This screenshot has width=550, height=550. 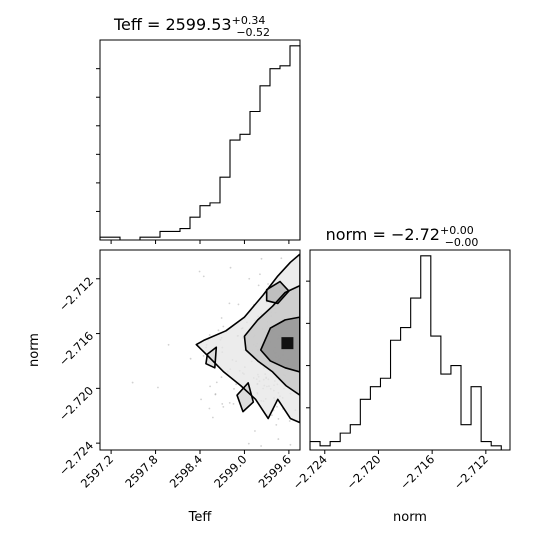 I want to click on norm-x-tick-label: −2.712, so click(x=471, y=472).